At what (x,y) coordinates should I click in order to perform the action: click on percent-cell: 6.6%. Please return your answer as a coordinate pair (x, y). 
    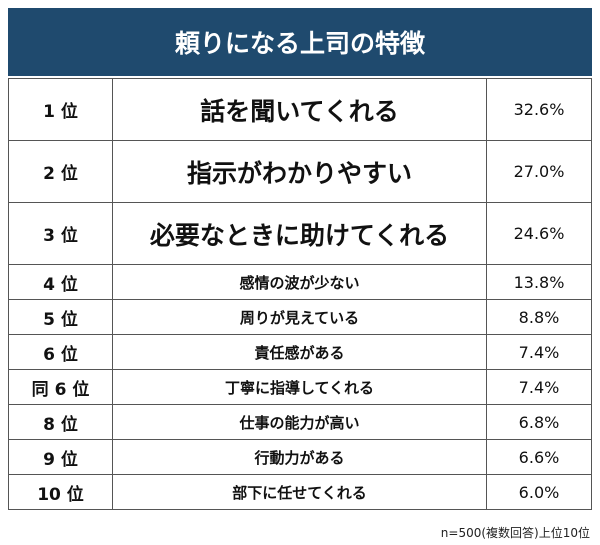
    Looking at the image, I should click on (539, 457).